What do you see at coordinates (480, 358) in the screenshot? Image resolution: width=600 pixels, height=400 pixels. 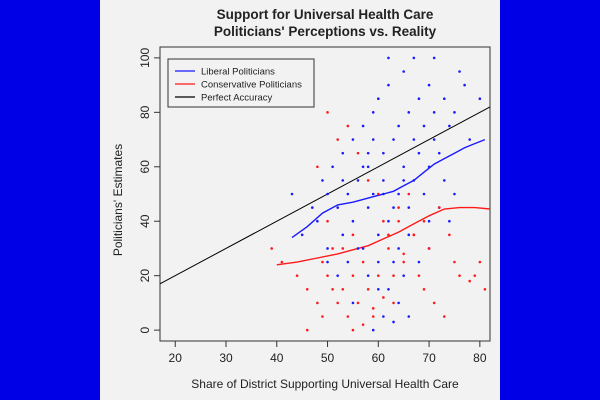 I see `x-tick-label: 80` at bounding box center [480, 358].